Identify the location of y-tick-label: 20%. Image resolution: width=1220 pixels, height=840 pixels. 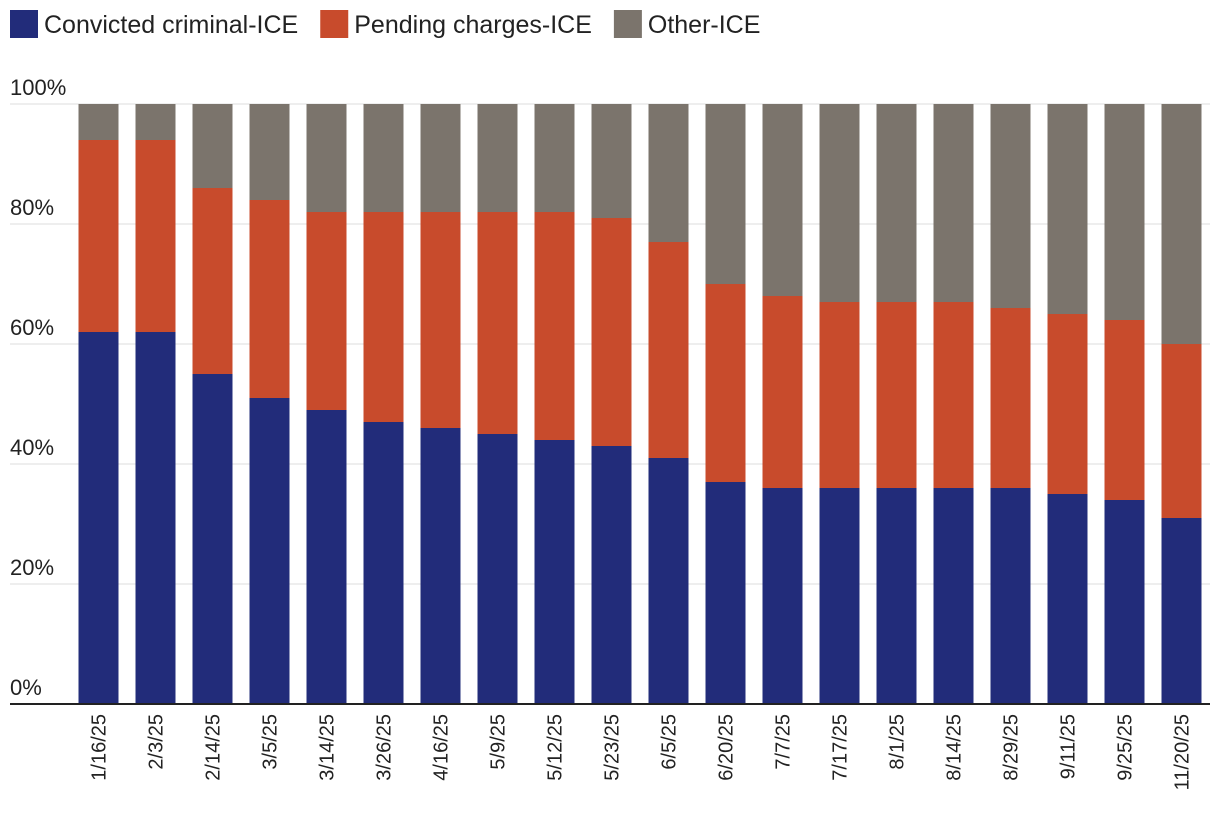
(32, 567).